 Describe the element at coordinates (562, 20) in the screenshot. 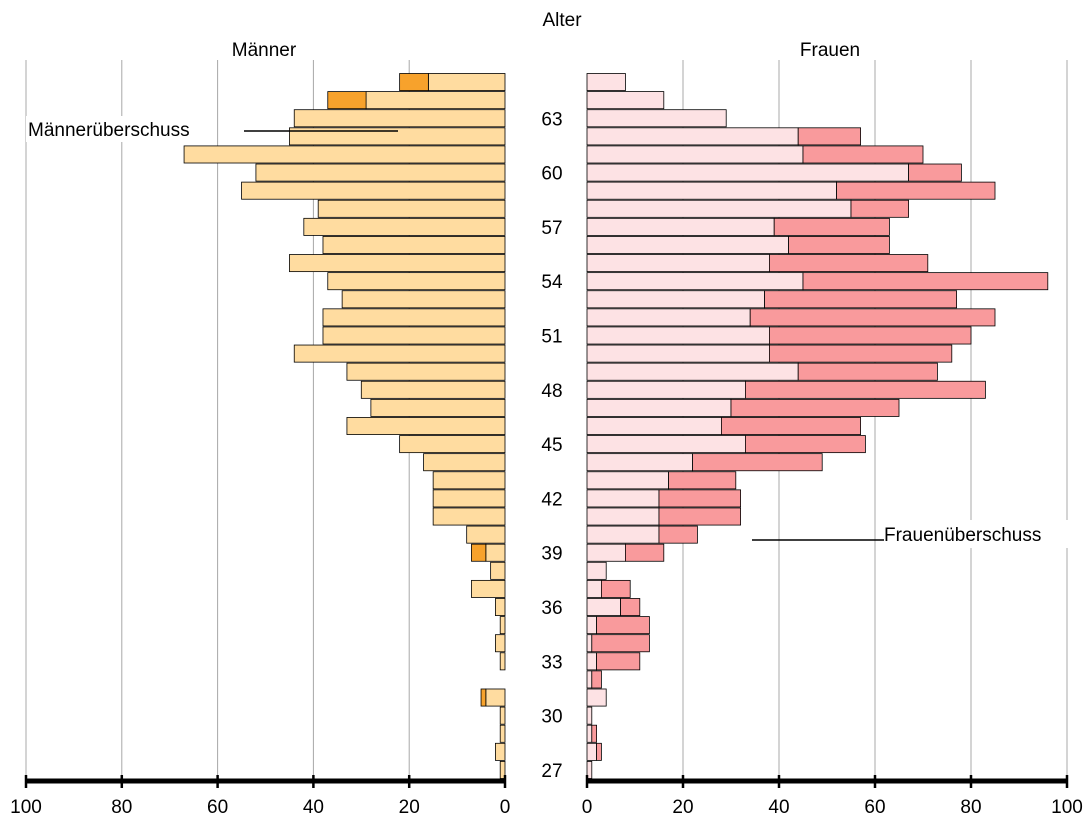

I see `chart-title: Alter` at that location.